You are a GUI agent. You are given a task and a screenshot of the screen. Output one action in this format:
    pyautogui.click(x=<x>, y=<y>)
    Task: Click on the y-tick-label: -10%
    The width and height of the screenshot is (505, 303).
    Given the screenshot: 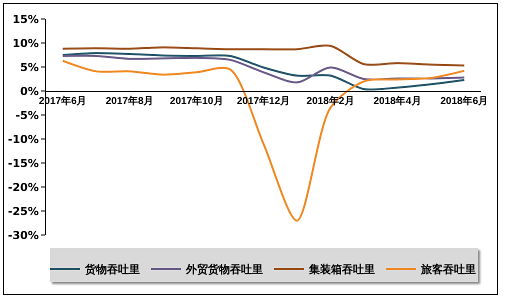 What is the action you would take?
    pyautogui.click(x=23, y=139)
    